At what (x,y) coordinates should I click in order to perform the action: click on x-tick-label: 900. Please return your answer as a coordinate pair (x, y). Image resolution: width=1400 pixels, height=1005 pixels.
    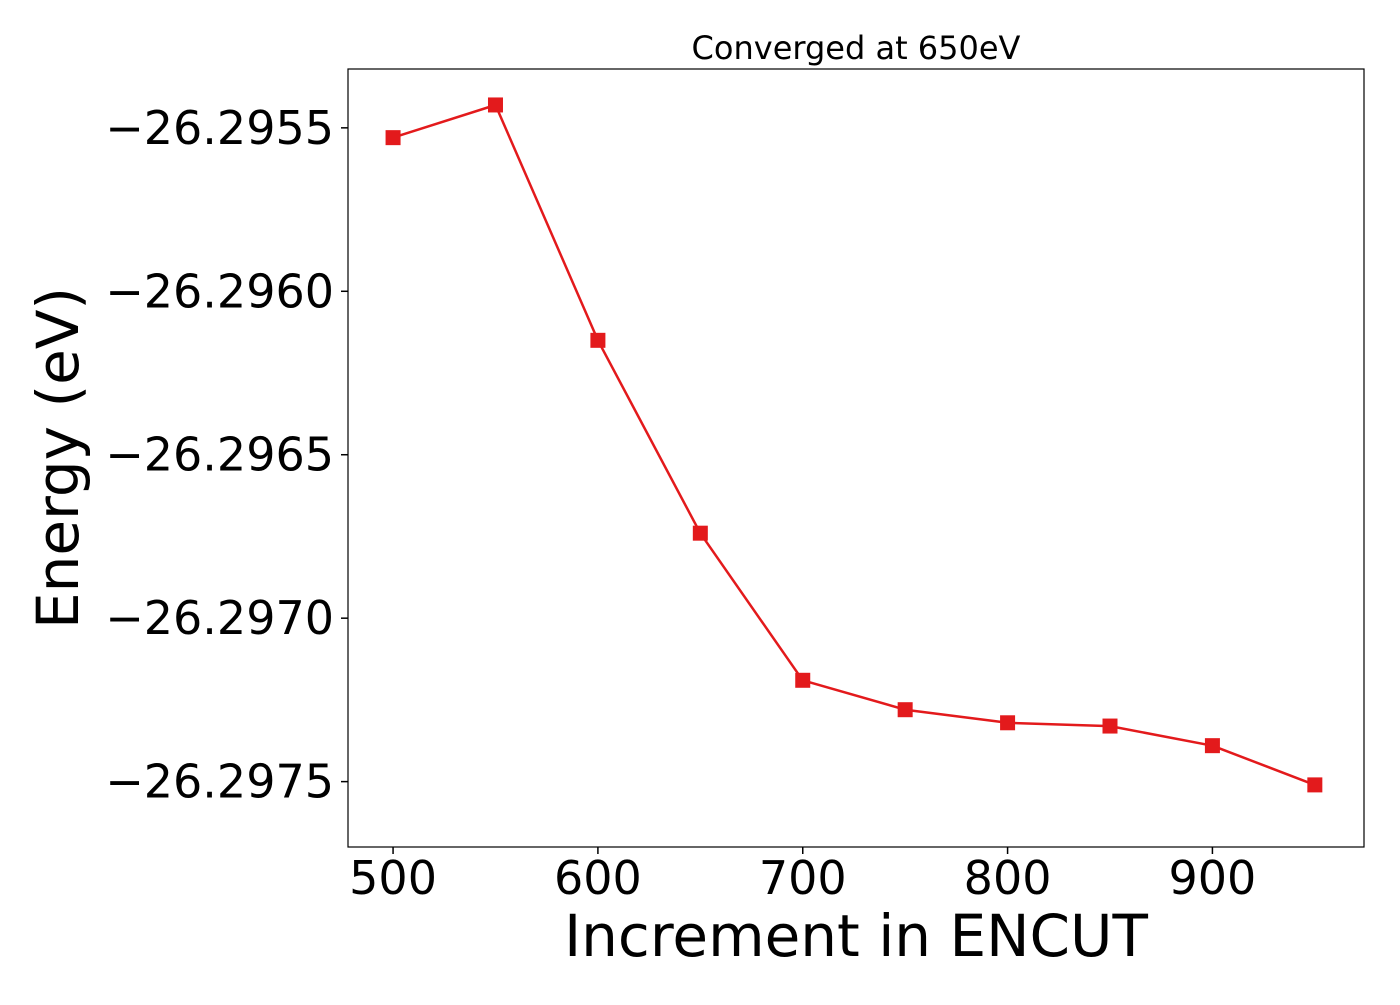
    Looking at the image, I should click on (1213, 878).